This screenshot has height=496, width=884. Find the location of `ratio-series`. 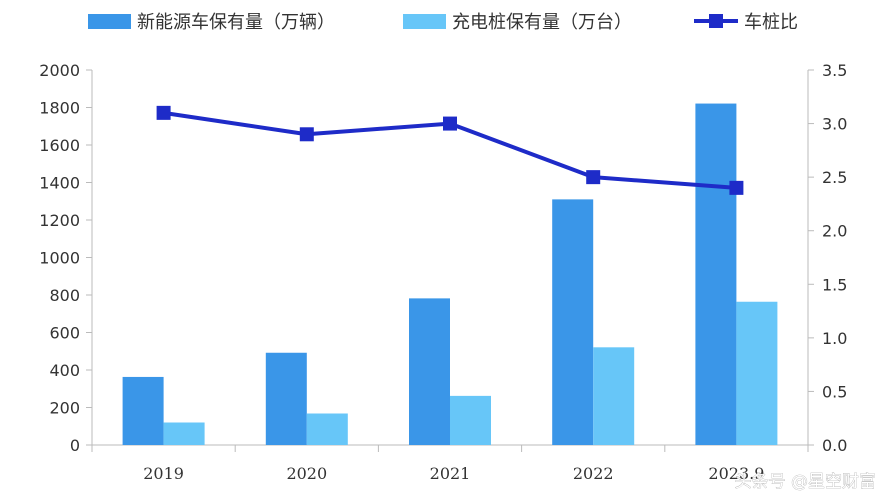

ratio-series is located at coordinates (450, 150).